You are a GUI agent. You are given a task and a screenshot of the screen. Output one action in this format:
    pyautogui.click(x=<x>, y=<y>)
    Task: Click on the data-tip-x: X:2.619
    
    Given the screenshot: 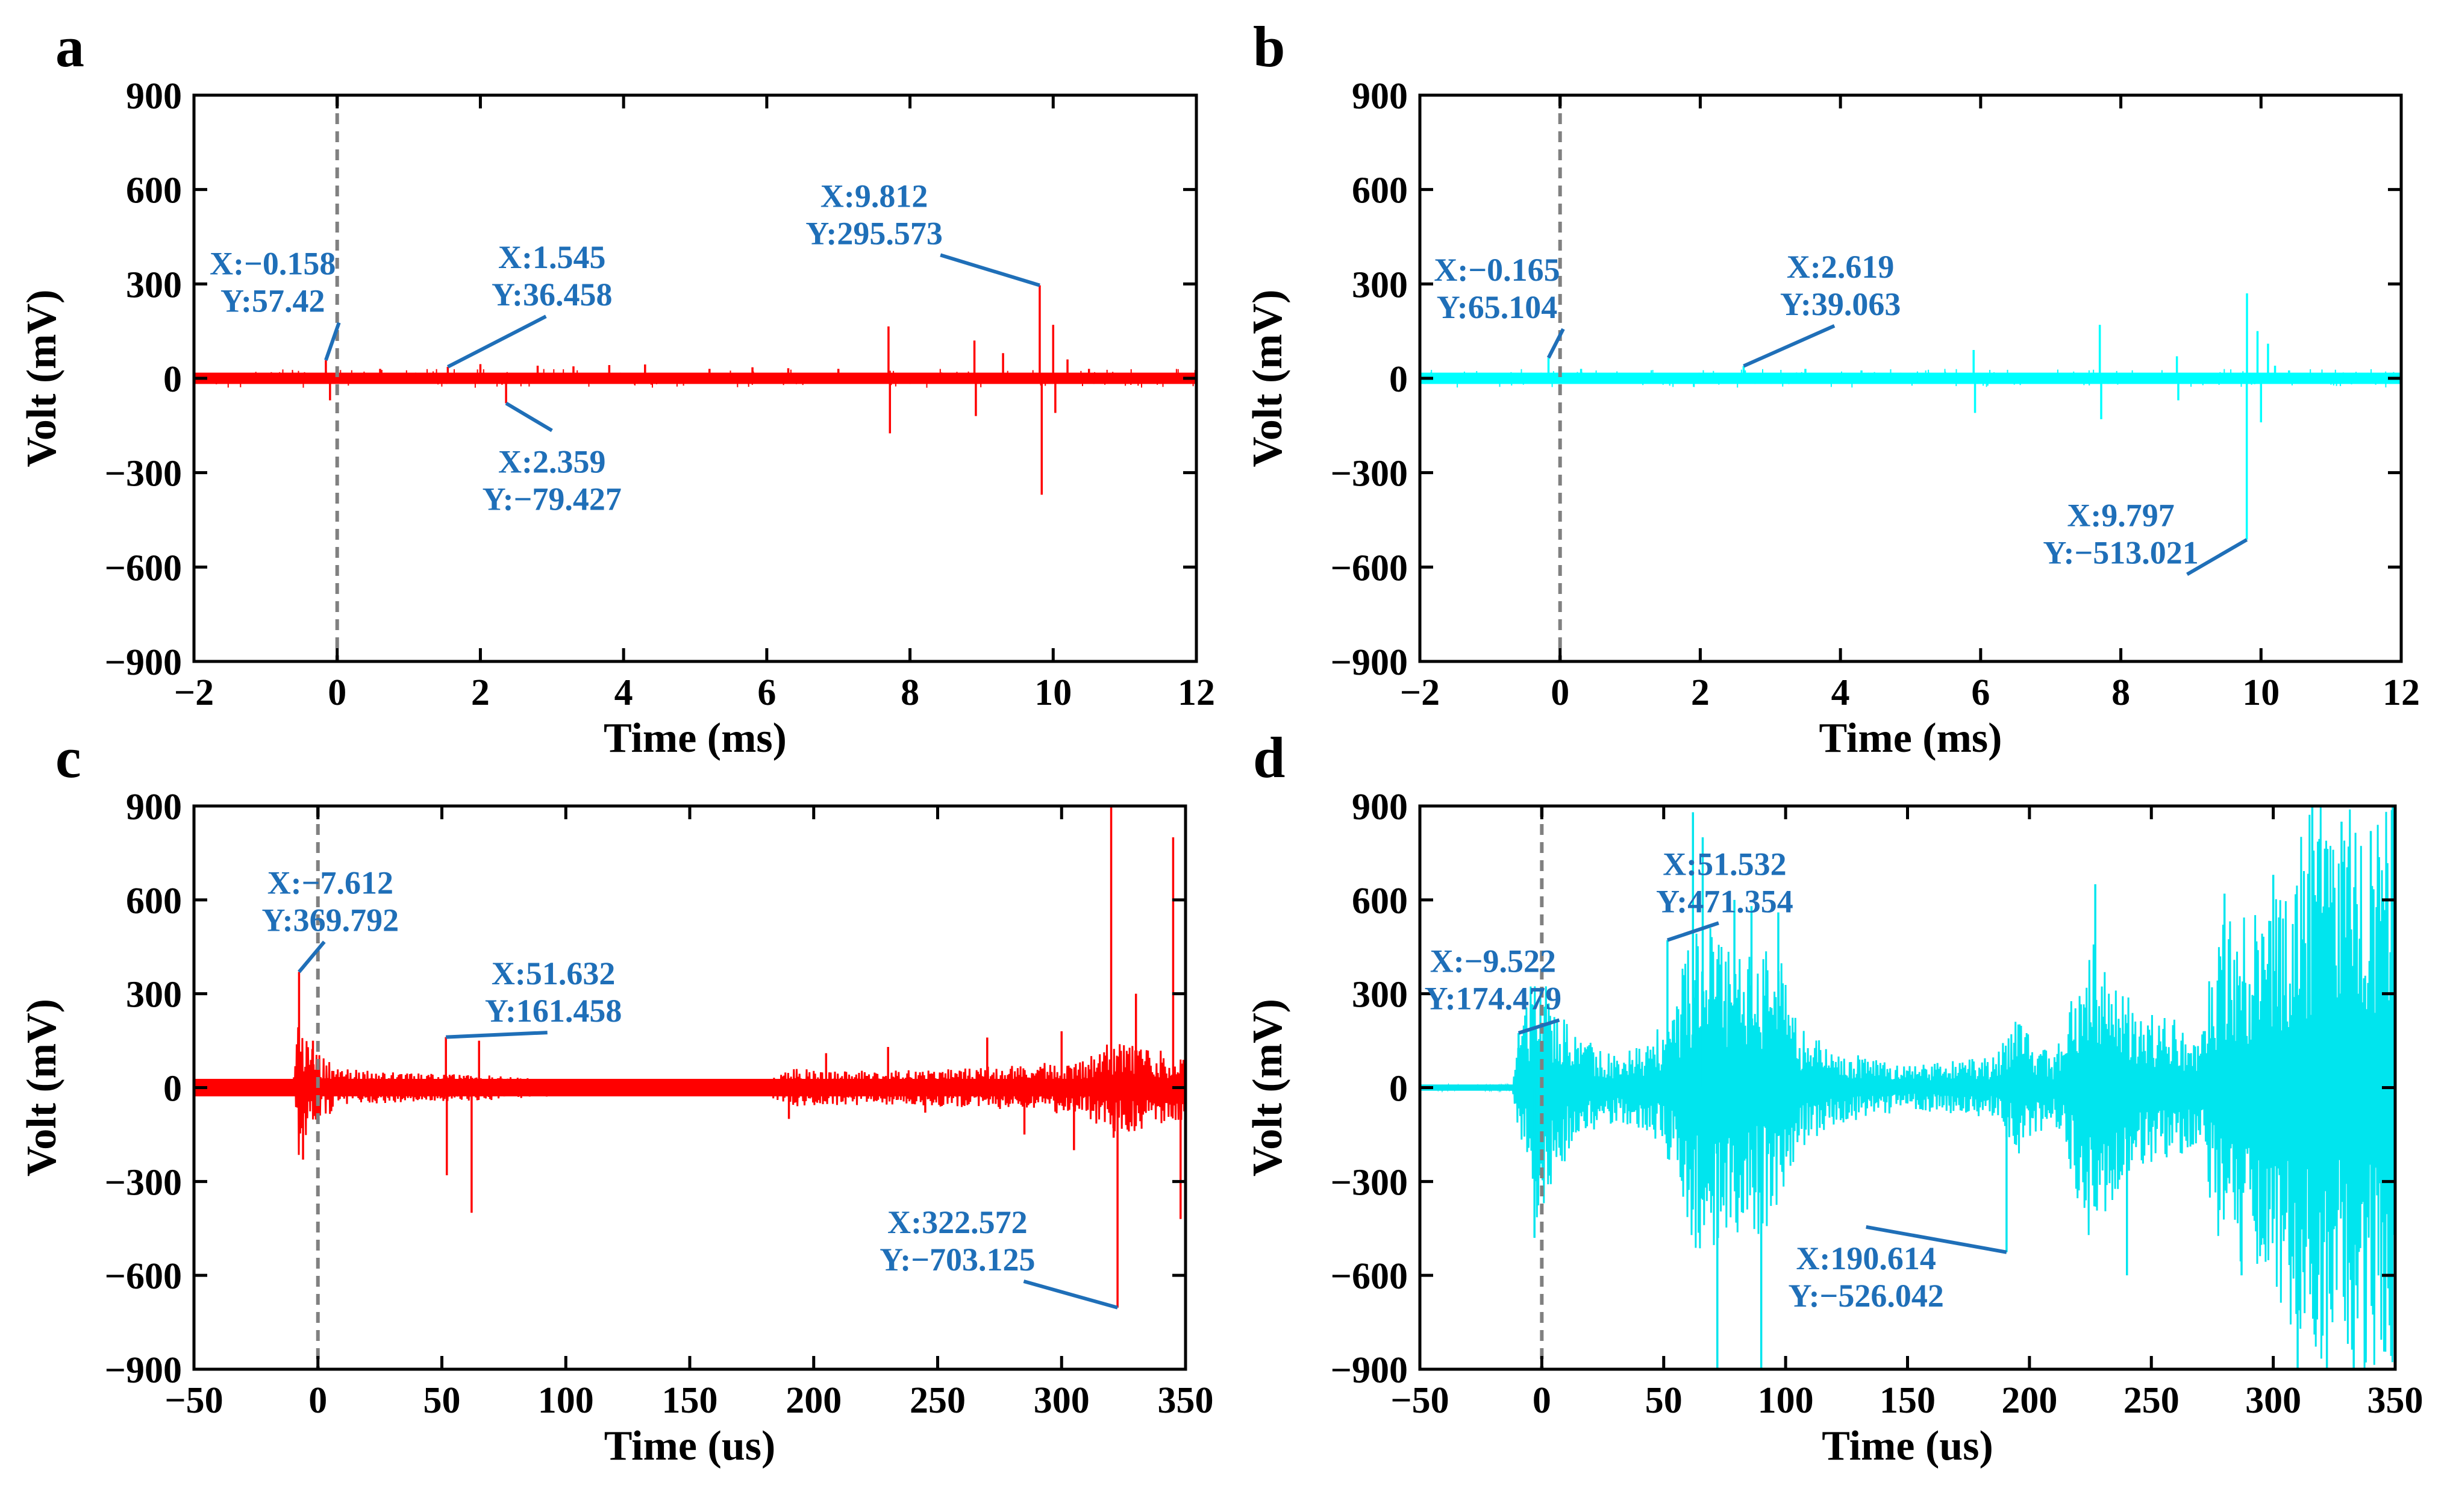 What is the action you would take?
    pyautogui.click(x=1841, y=267)
    